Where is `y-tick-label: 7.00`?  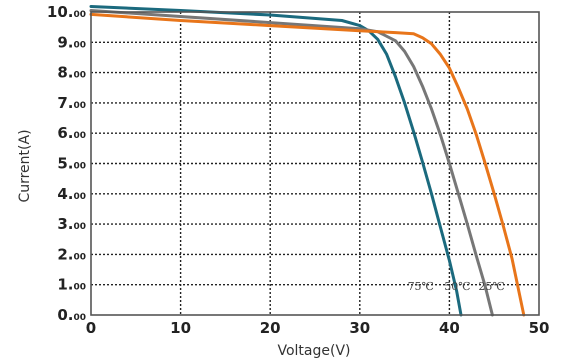
y-tick-label: 7.00 is located at coordinates (71, 103).